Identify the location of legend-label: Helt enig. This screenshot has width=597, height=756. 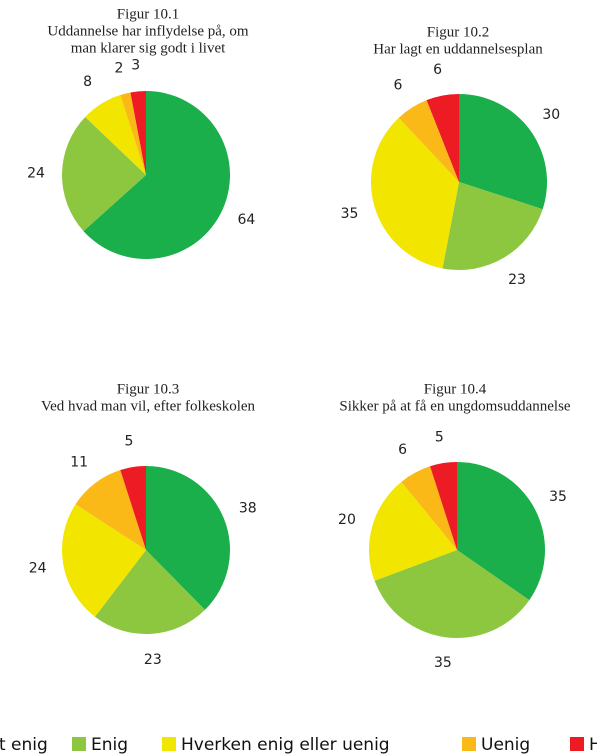
(24, 745).